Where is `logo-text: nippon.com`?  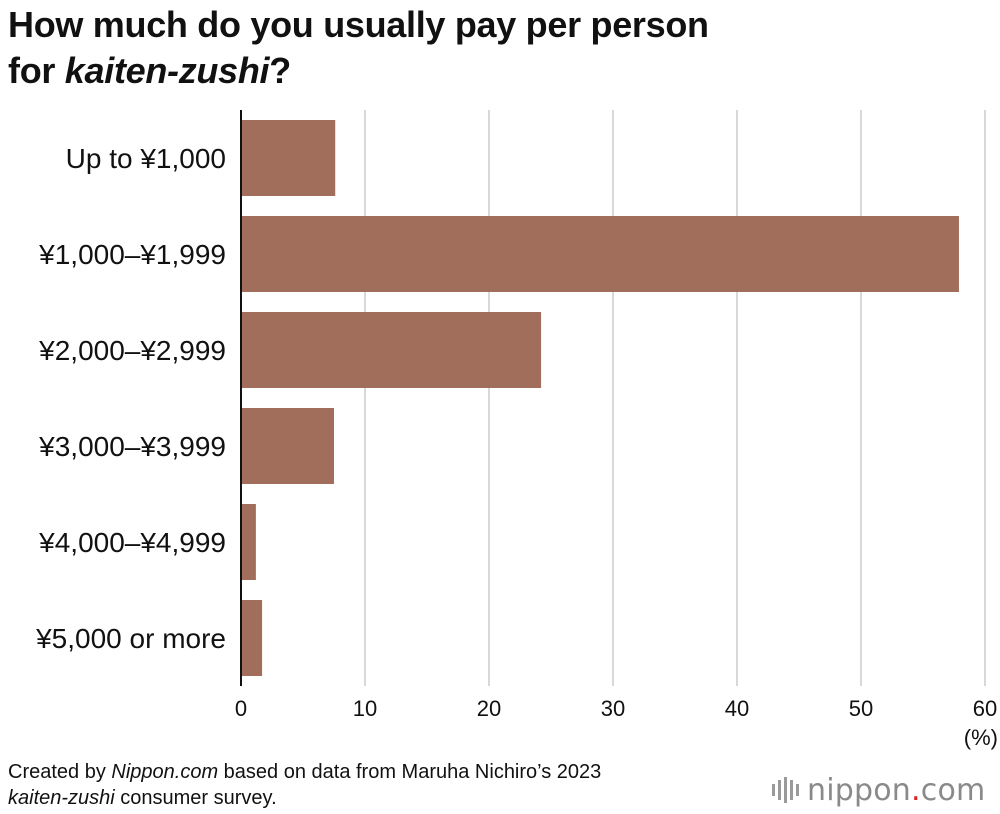
logo-text: nippon.com is located at coordinates (896, 790).